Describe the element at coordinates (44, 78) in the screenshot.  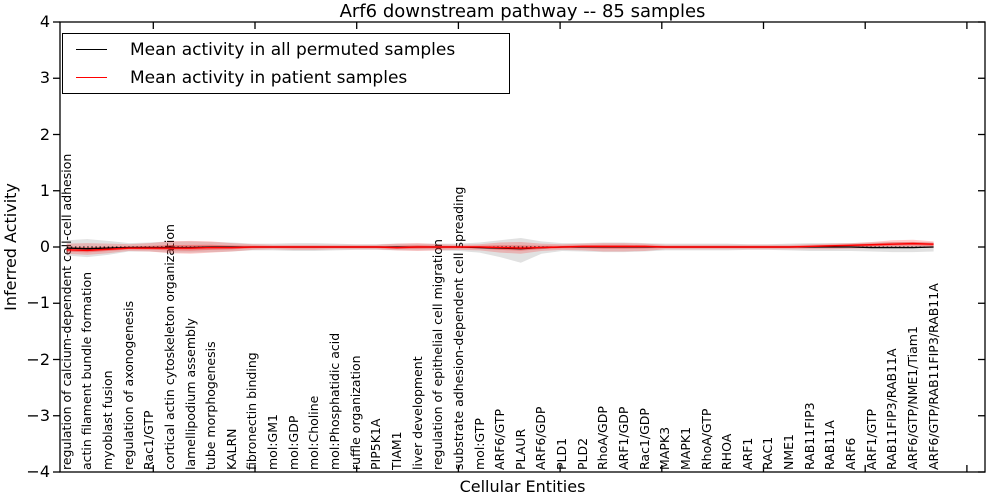
I see `y-tick-label: 3` at that location.